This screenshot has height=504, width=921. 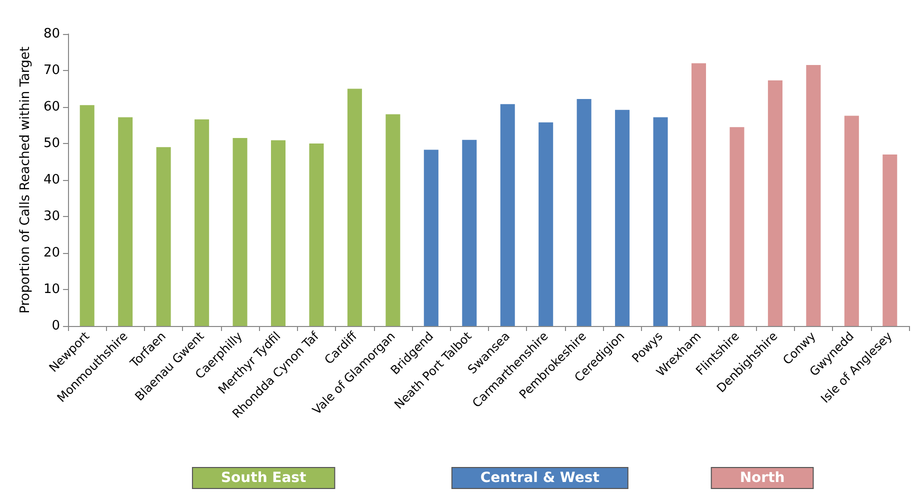 What do you see at coordinates (51, 107) in the screenshot?
I see `y-tick-label: 60` at bounding box center [51, 107].